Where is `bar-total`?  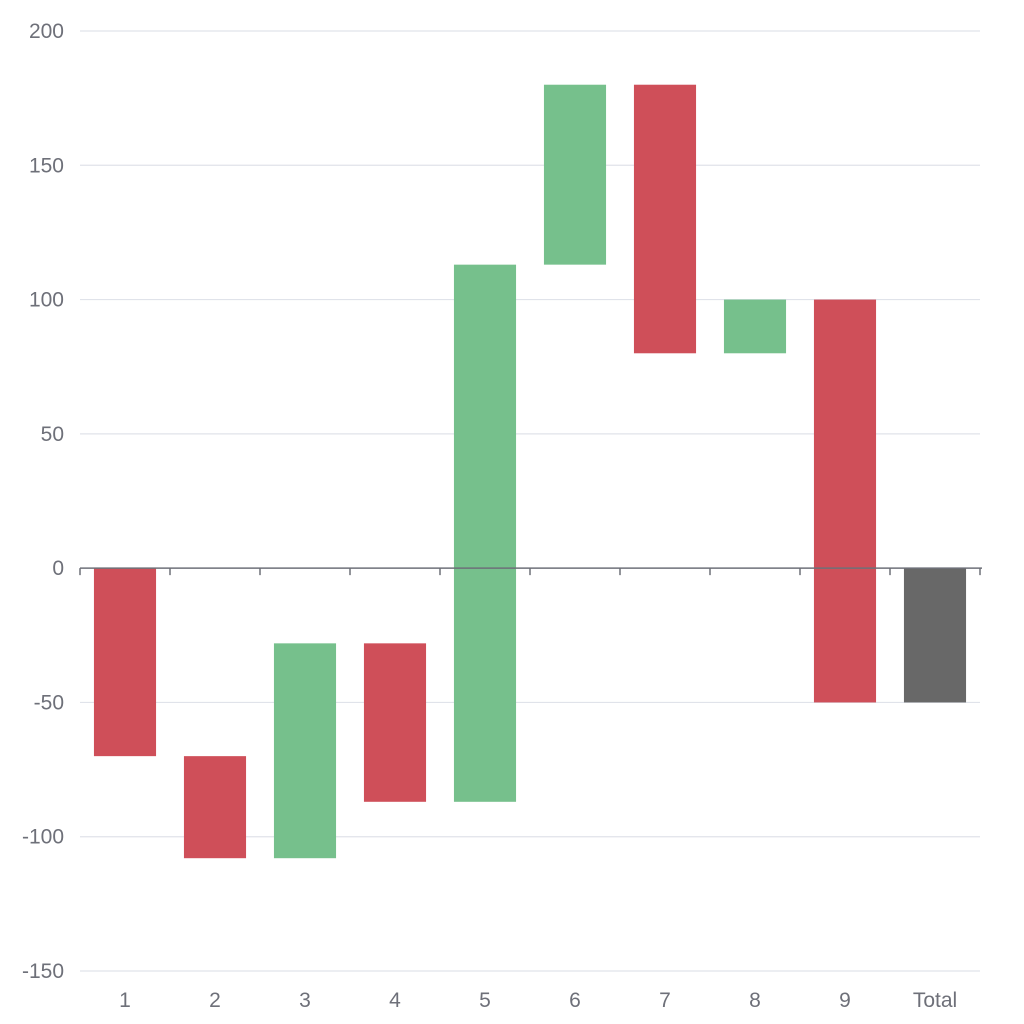 bar-total is located at coordinates (935, 635).